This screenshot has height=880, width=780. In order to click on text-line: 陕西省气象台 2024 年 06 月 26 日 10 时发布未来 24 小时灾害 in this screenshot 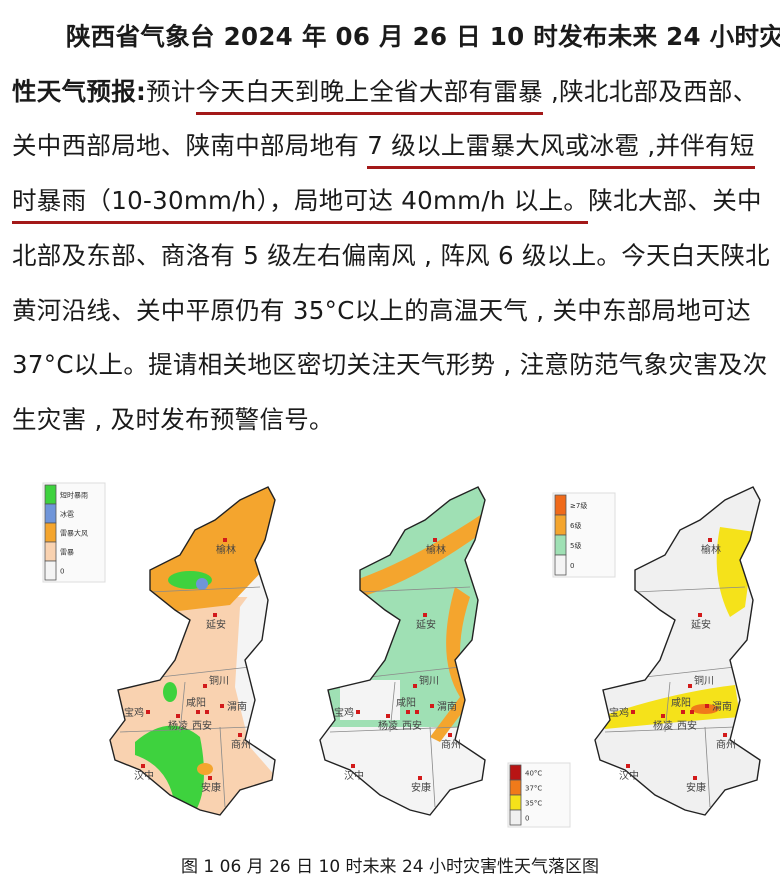, I will do `click(423, 37)`.